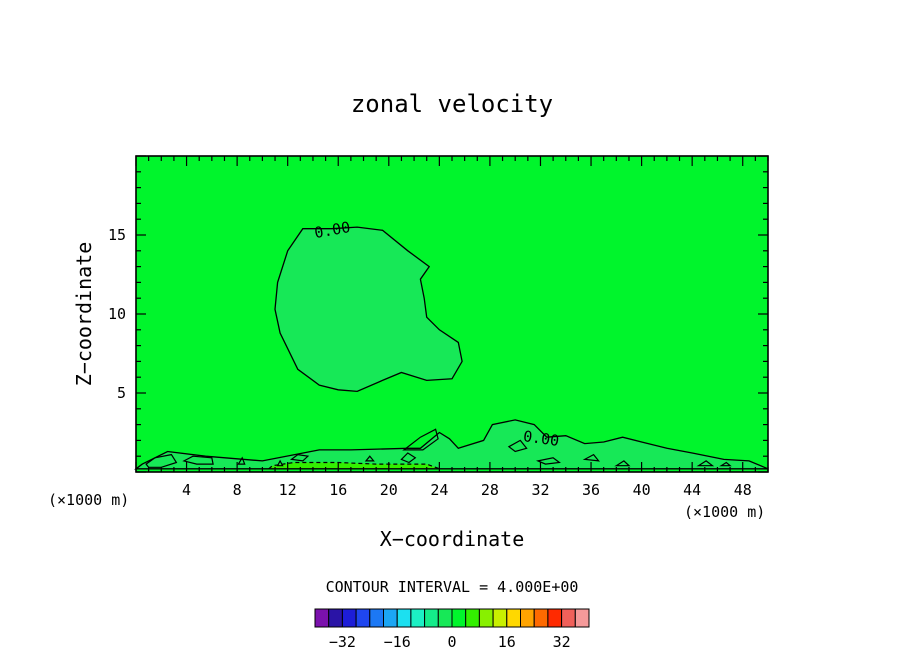 Image resolution: width=904 pixels, height=654 pixels. I want to click on interior-negative-region, so click(369, 309).